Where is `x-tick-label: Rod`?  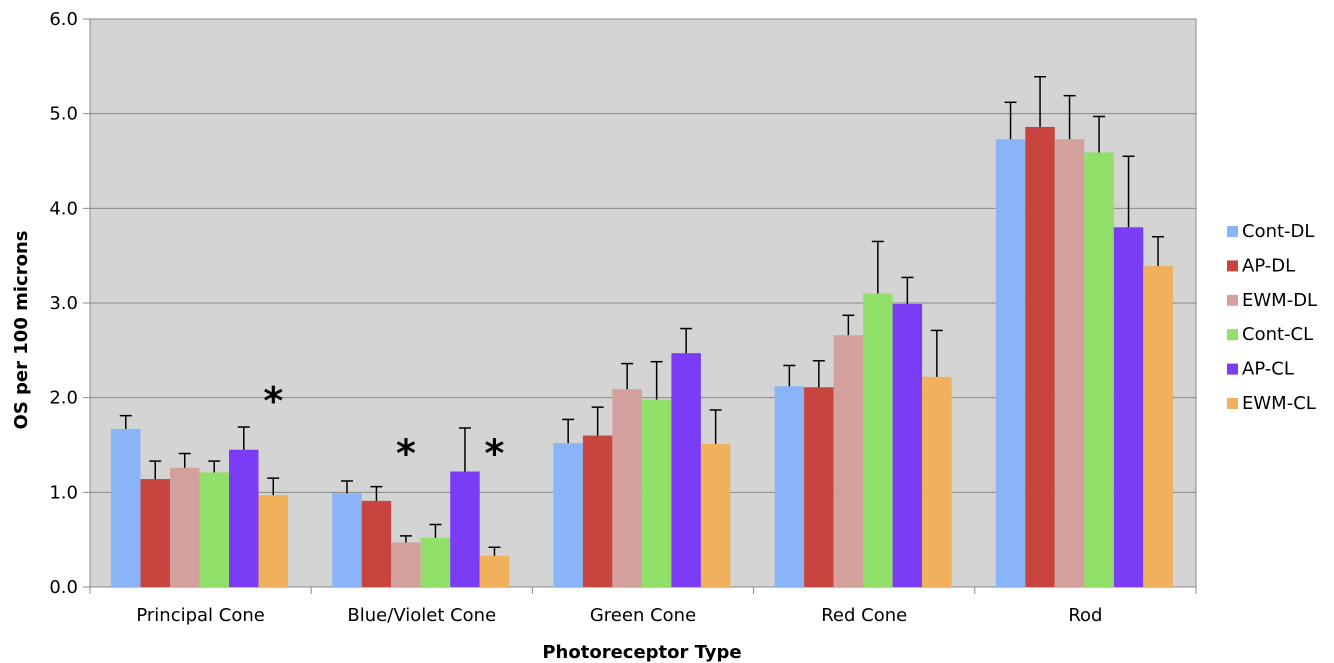
x-tick-label: Rod is located at coordinates (1085, 615).